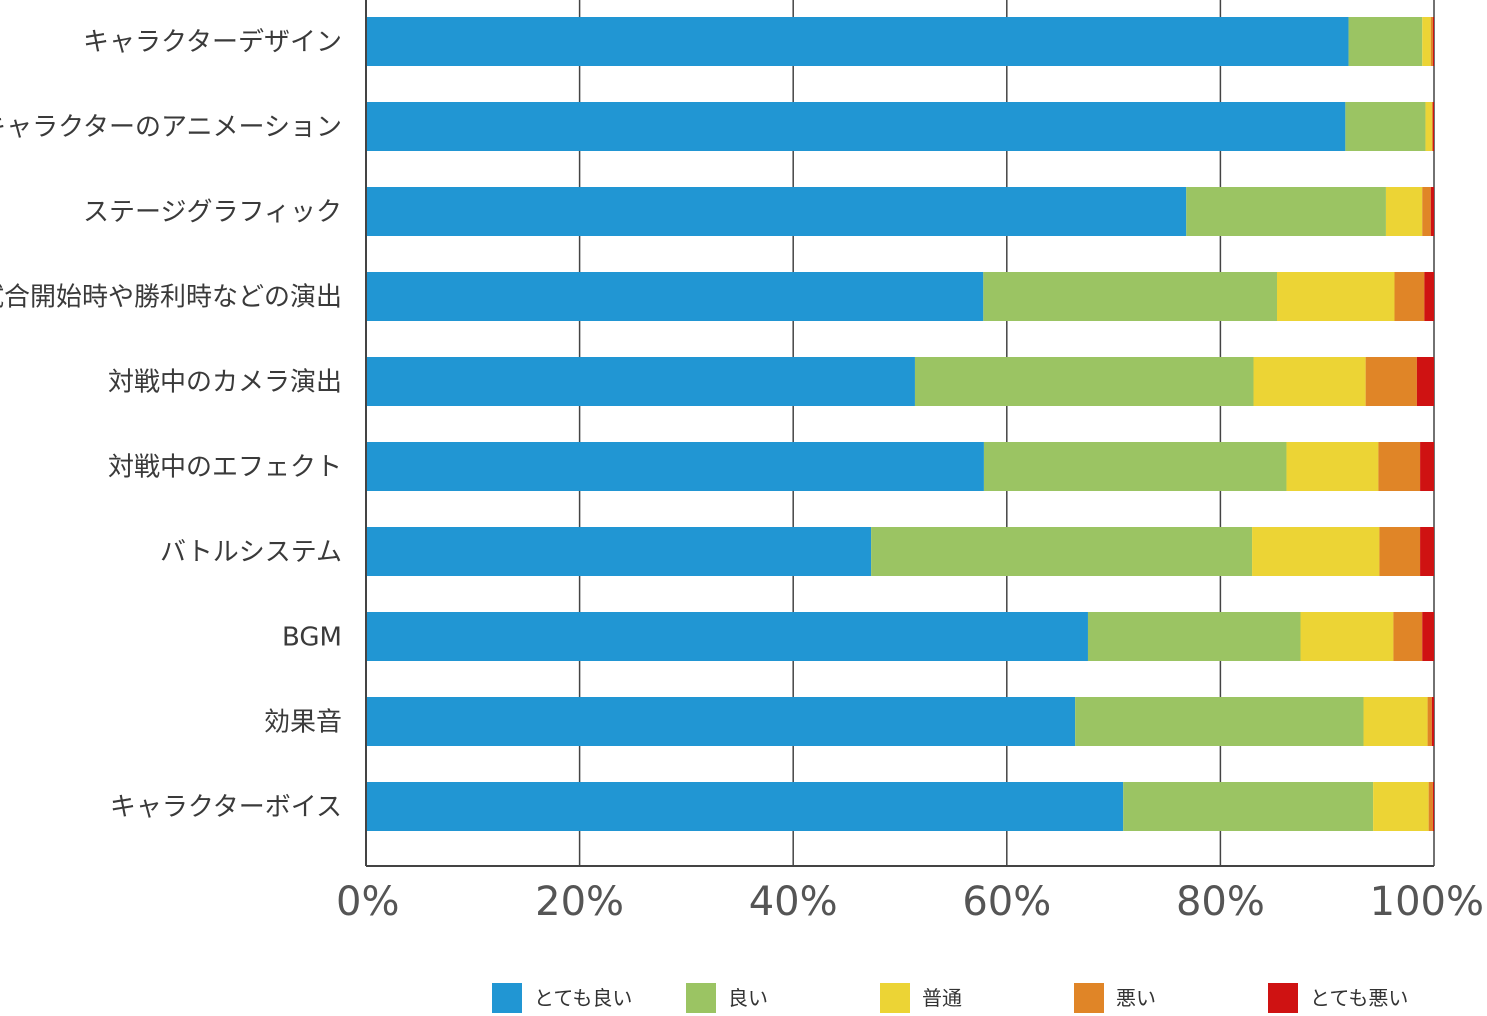  I want to click on category-label-8: 効果音, so click(303, 723).